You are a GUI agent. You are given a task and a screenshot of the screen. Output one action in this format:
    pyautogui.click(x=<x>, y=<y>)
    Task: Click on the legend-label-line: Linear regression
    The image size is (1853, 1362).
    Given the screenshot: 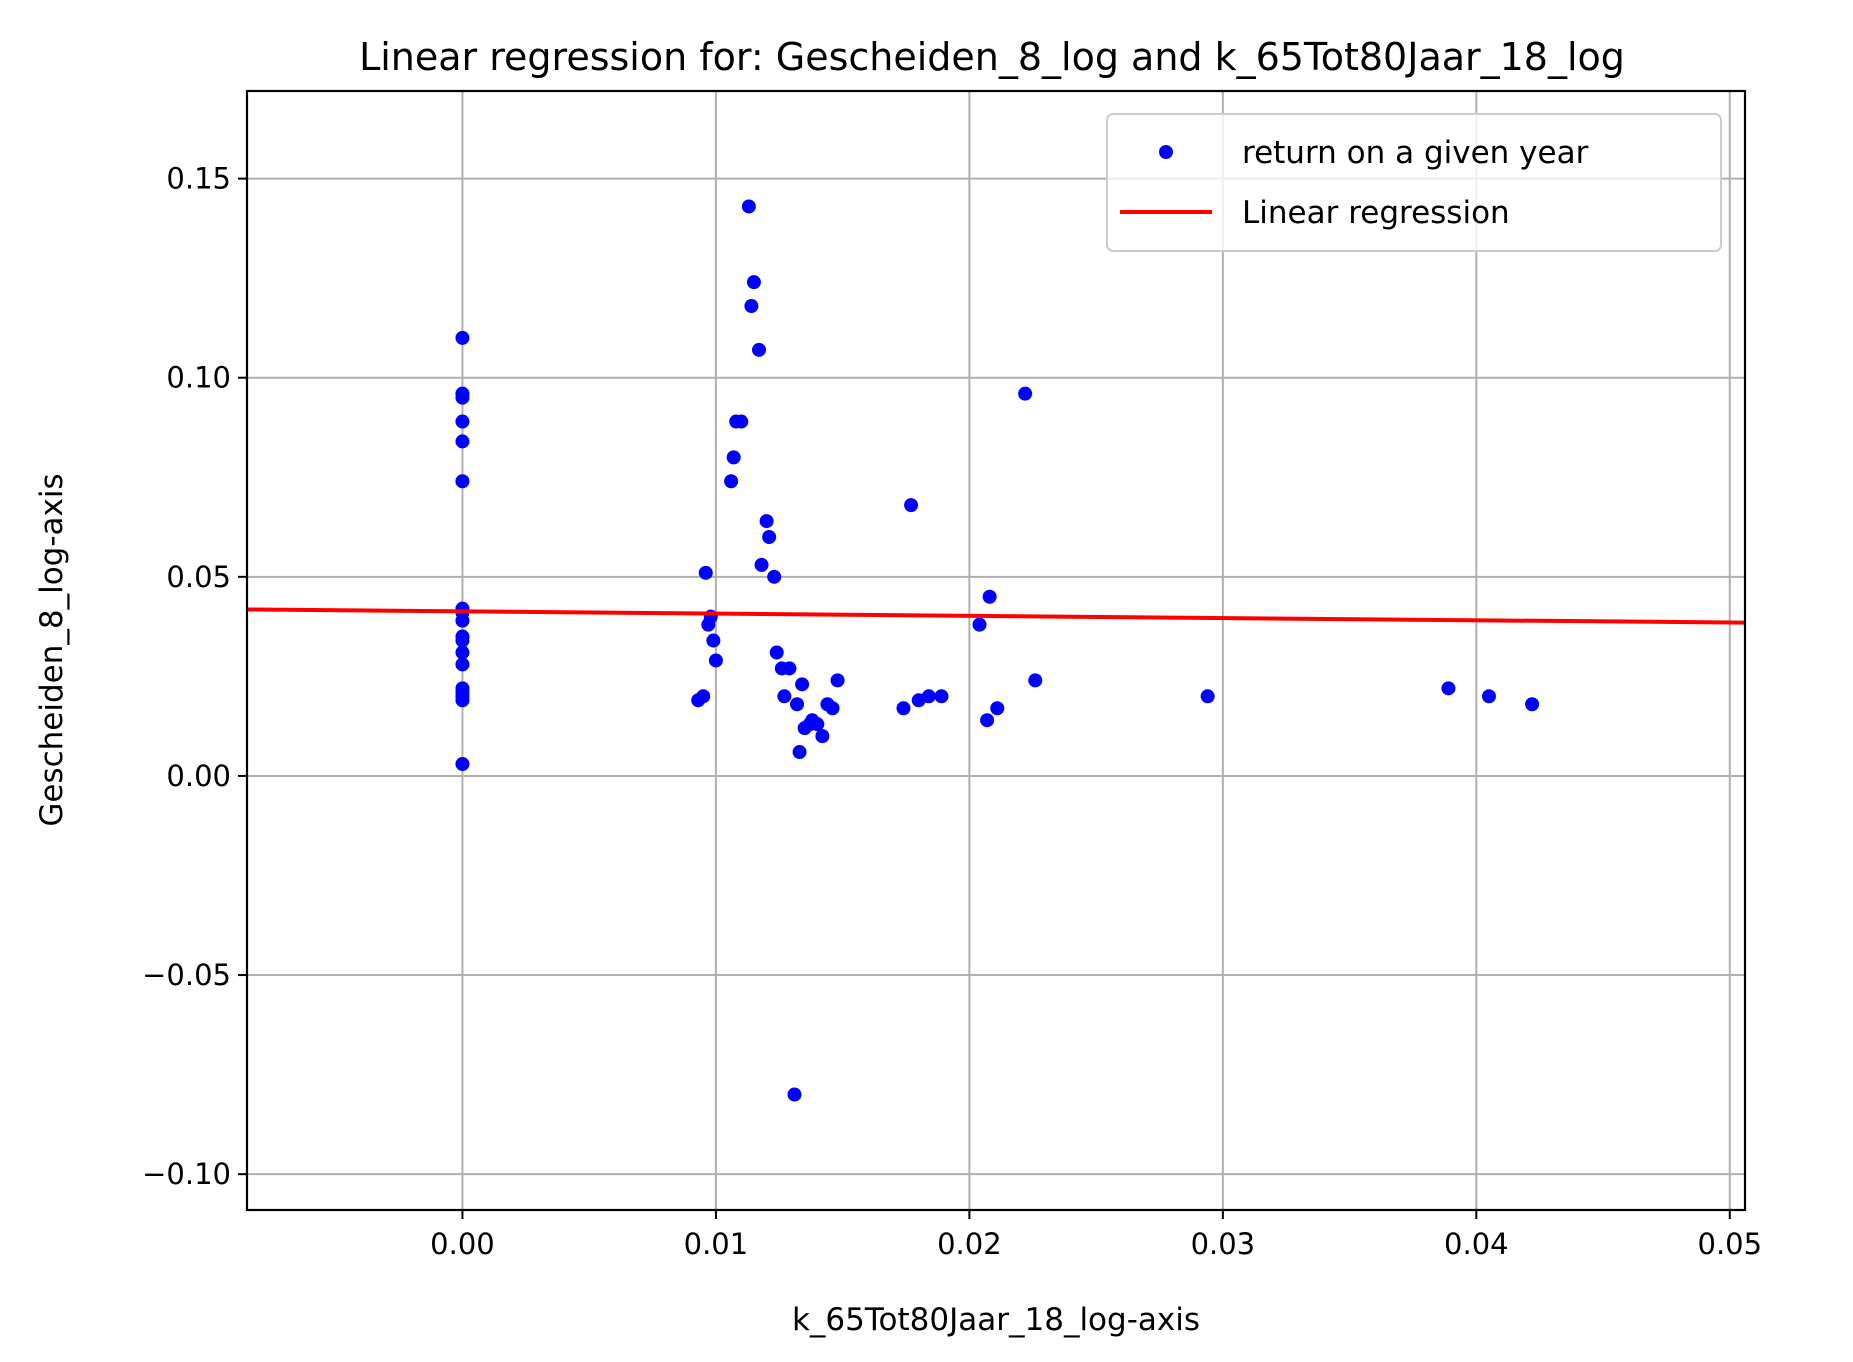 What is the action you would take?
    pyautogui.click(x=1376, y=213)
    